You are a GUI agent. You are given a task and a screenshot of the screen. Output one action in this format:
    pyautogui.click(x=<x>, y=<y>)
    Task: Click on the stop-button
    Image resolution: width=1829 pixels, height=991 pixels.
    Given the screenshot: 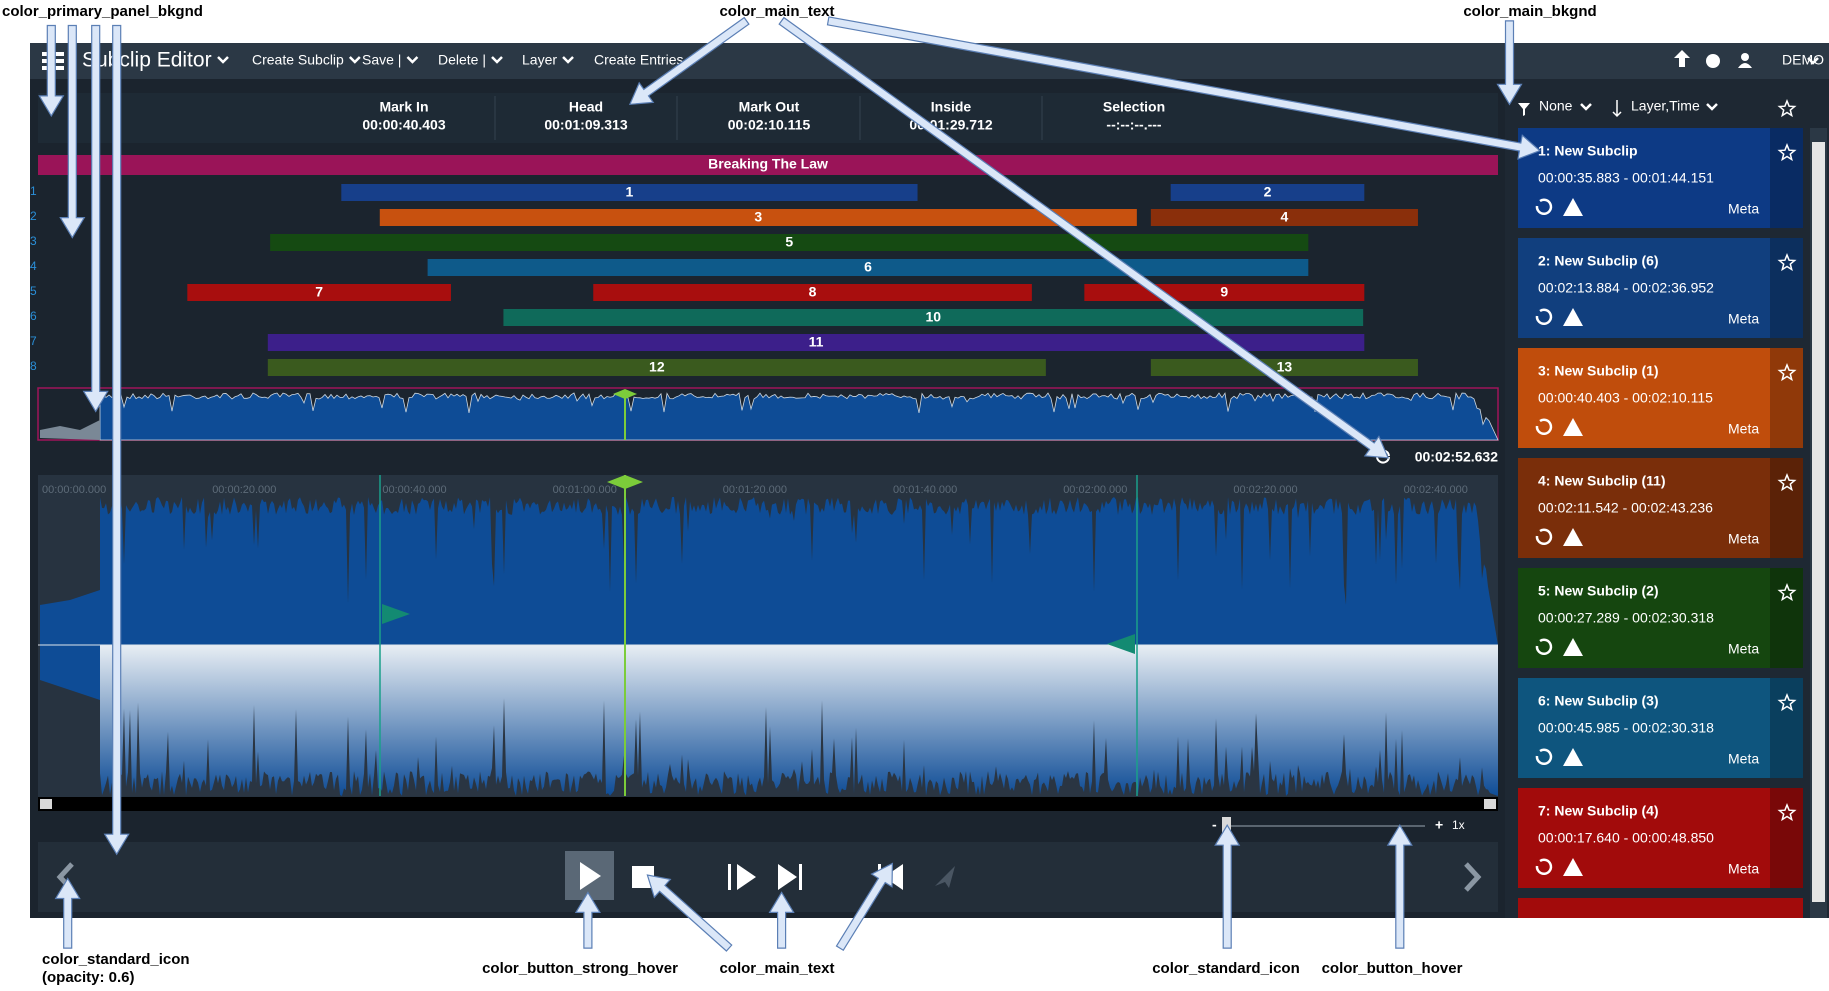 What is the action you would take?
    pyautogui.click(x=643, y=877)
    